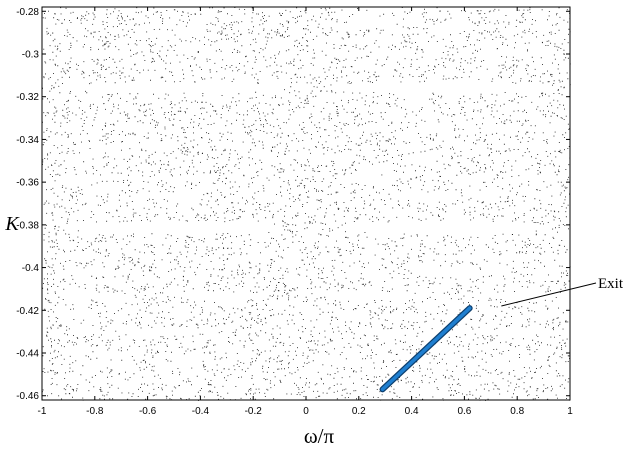  What do you see at coordinates (148, 411) in the screenshot?
I see `x-tick-label: -0.6` at bounding box center [148, 411].